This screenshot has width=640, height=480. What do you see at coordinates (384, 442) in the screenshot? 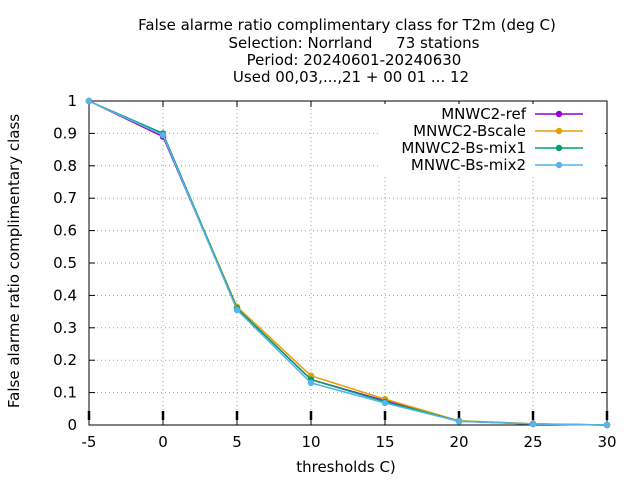
I see `x-tick-label: 15` at bounding box center [384, 442].